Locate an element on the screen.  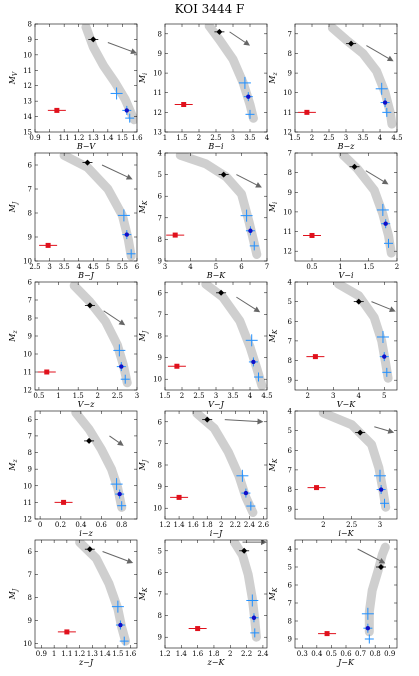
x-tick-label: 2.6 is located at coordinates (264, 525).